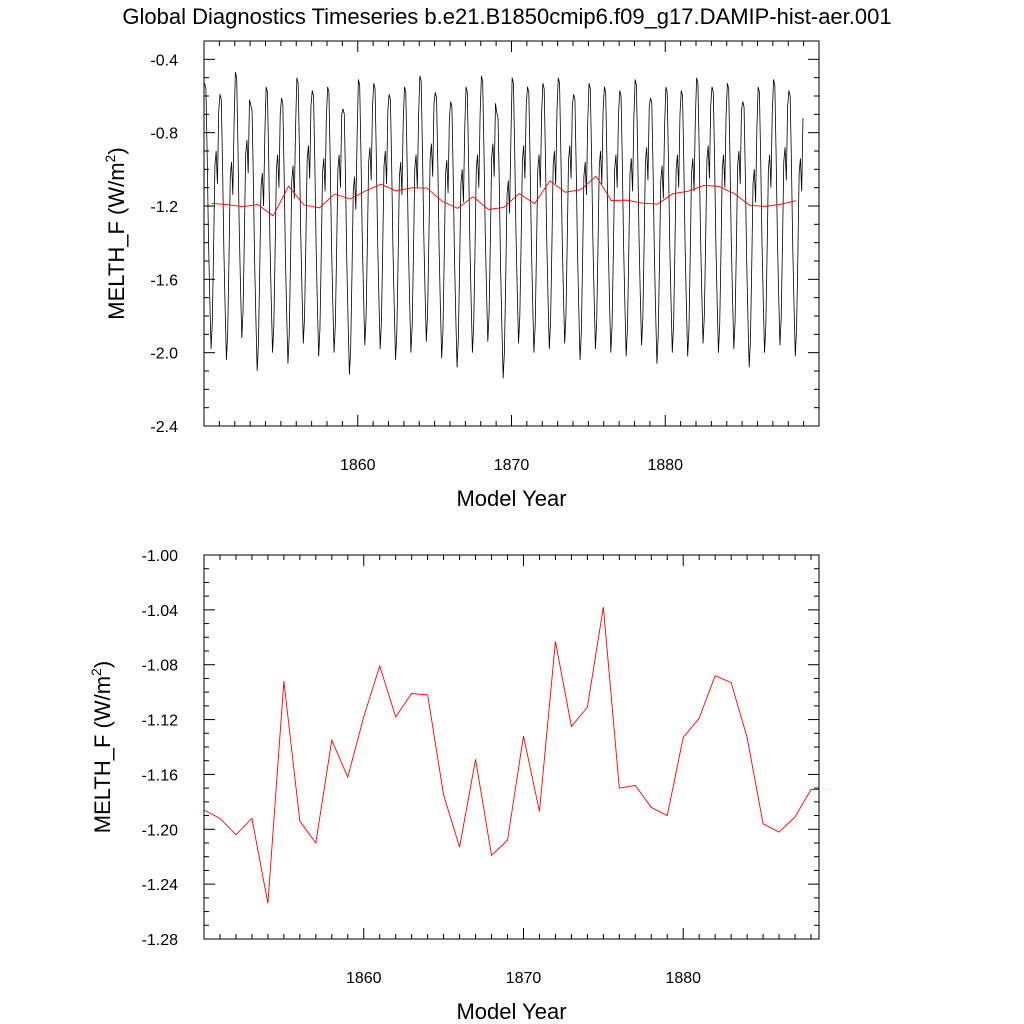  What do you see at coordinates (160, 885) in the screenshot?
I see `y-tick-label: -1.24` at bounding box center [160, 885].